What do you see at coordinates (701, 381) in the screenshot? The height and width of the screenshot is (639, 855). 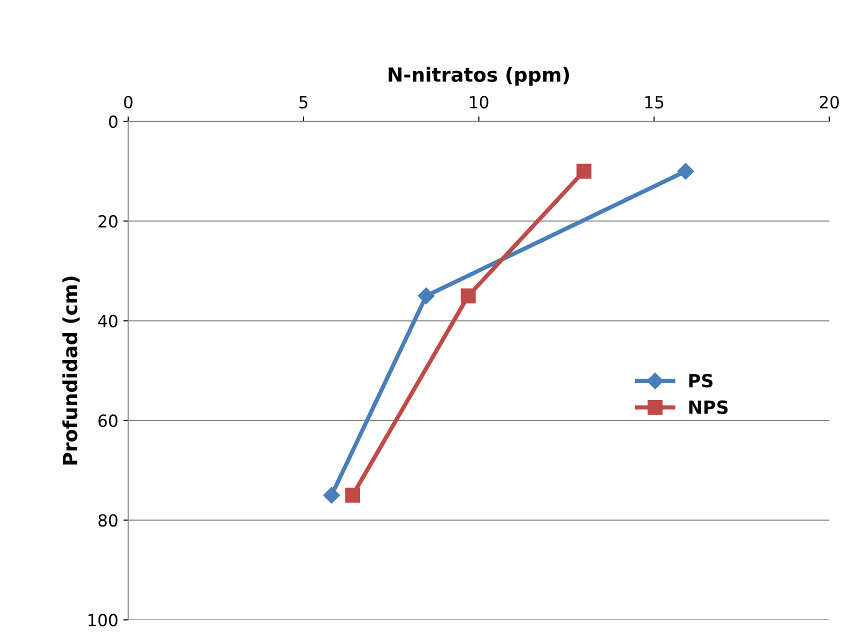 I see `legend-label: PS` at bounding box center [701, 381].